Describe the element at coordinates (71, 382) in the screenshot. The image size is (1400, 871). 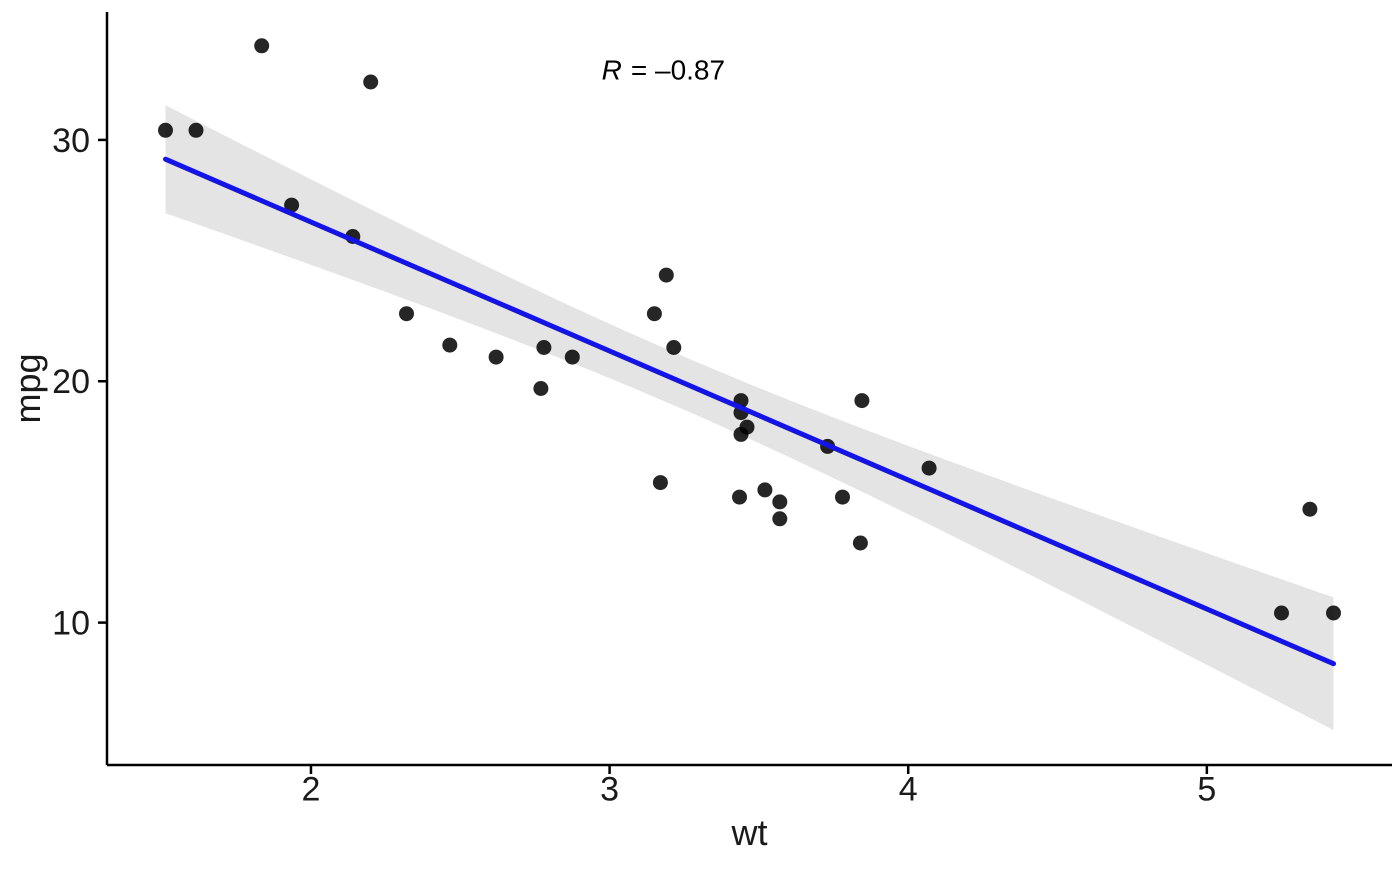
I see `y-tick-label: 20` at that location.